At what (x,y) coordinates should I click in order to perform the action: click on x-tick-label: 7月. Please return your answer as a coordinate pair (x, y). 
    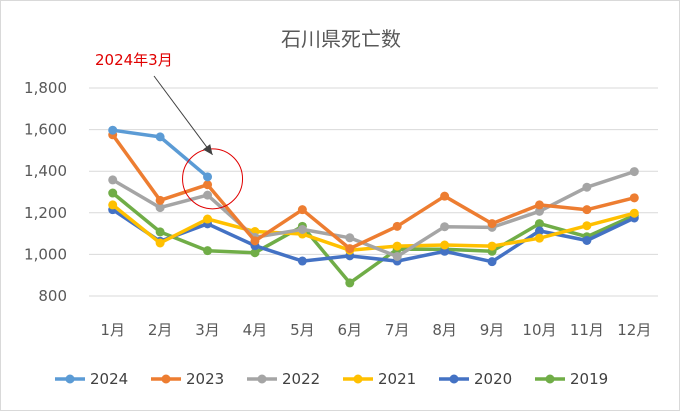
    Looking at the image, I should click on (397, 330).